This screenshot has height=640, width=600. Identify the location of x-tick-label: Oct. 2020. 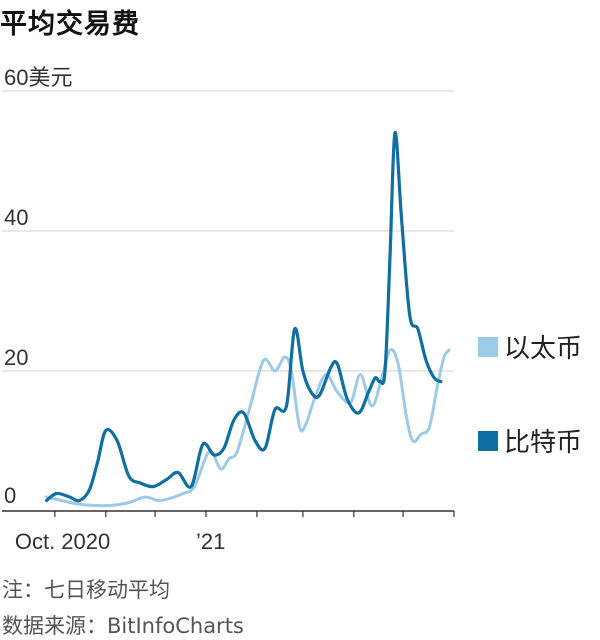
(62, 541).